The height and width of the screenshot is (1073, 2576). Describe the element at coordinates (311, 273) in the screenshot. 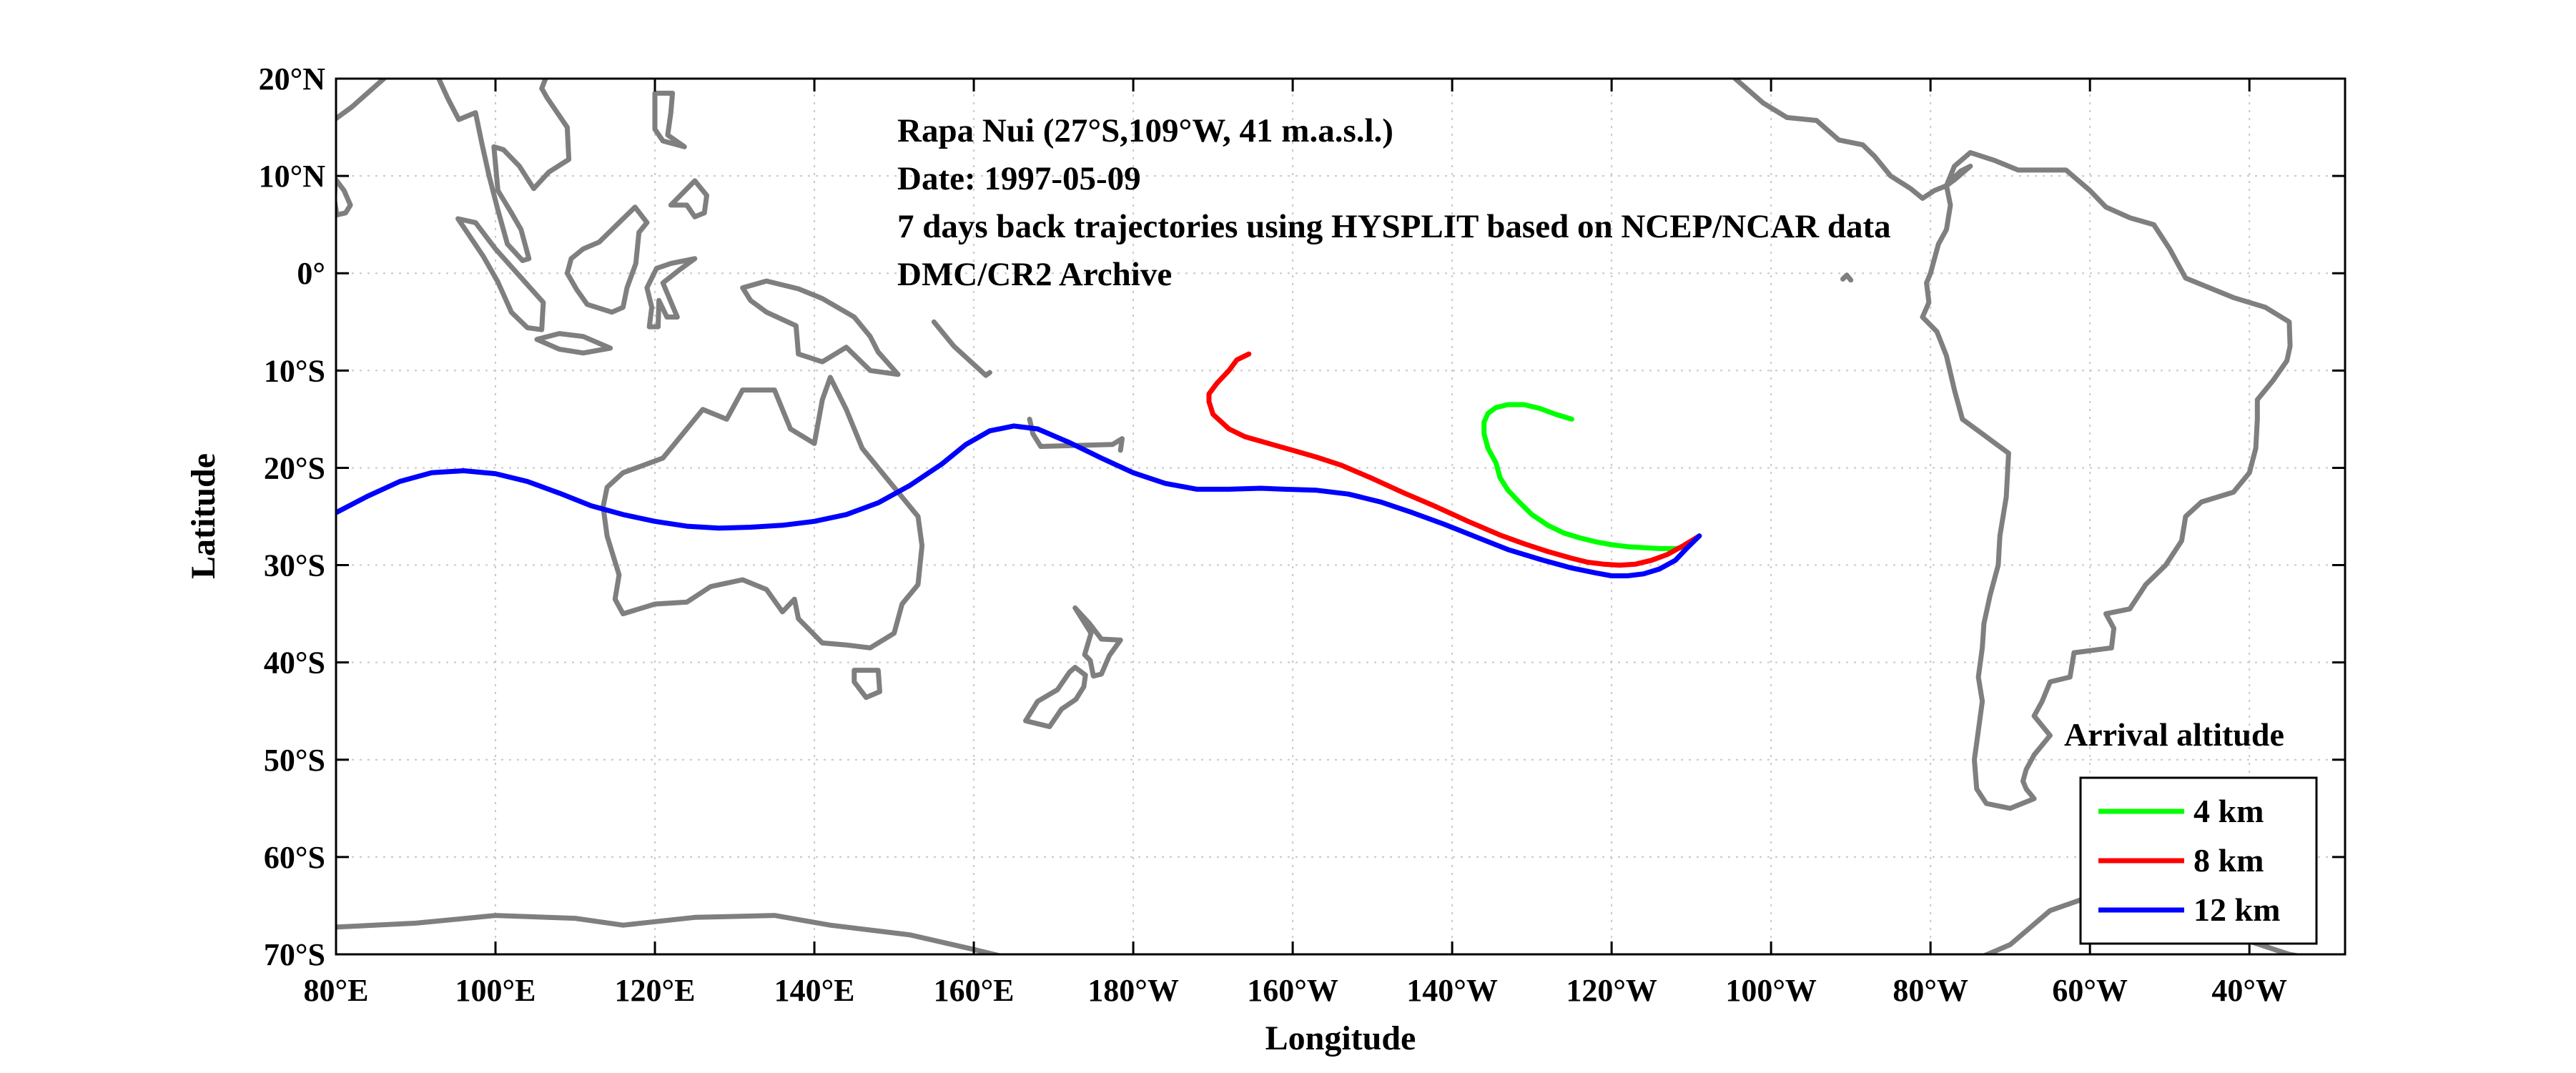

I see `y-tick-label-0deg: 0°` at that location.